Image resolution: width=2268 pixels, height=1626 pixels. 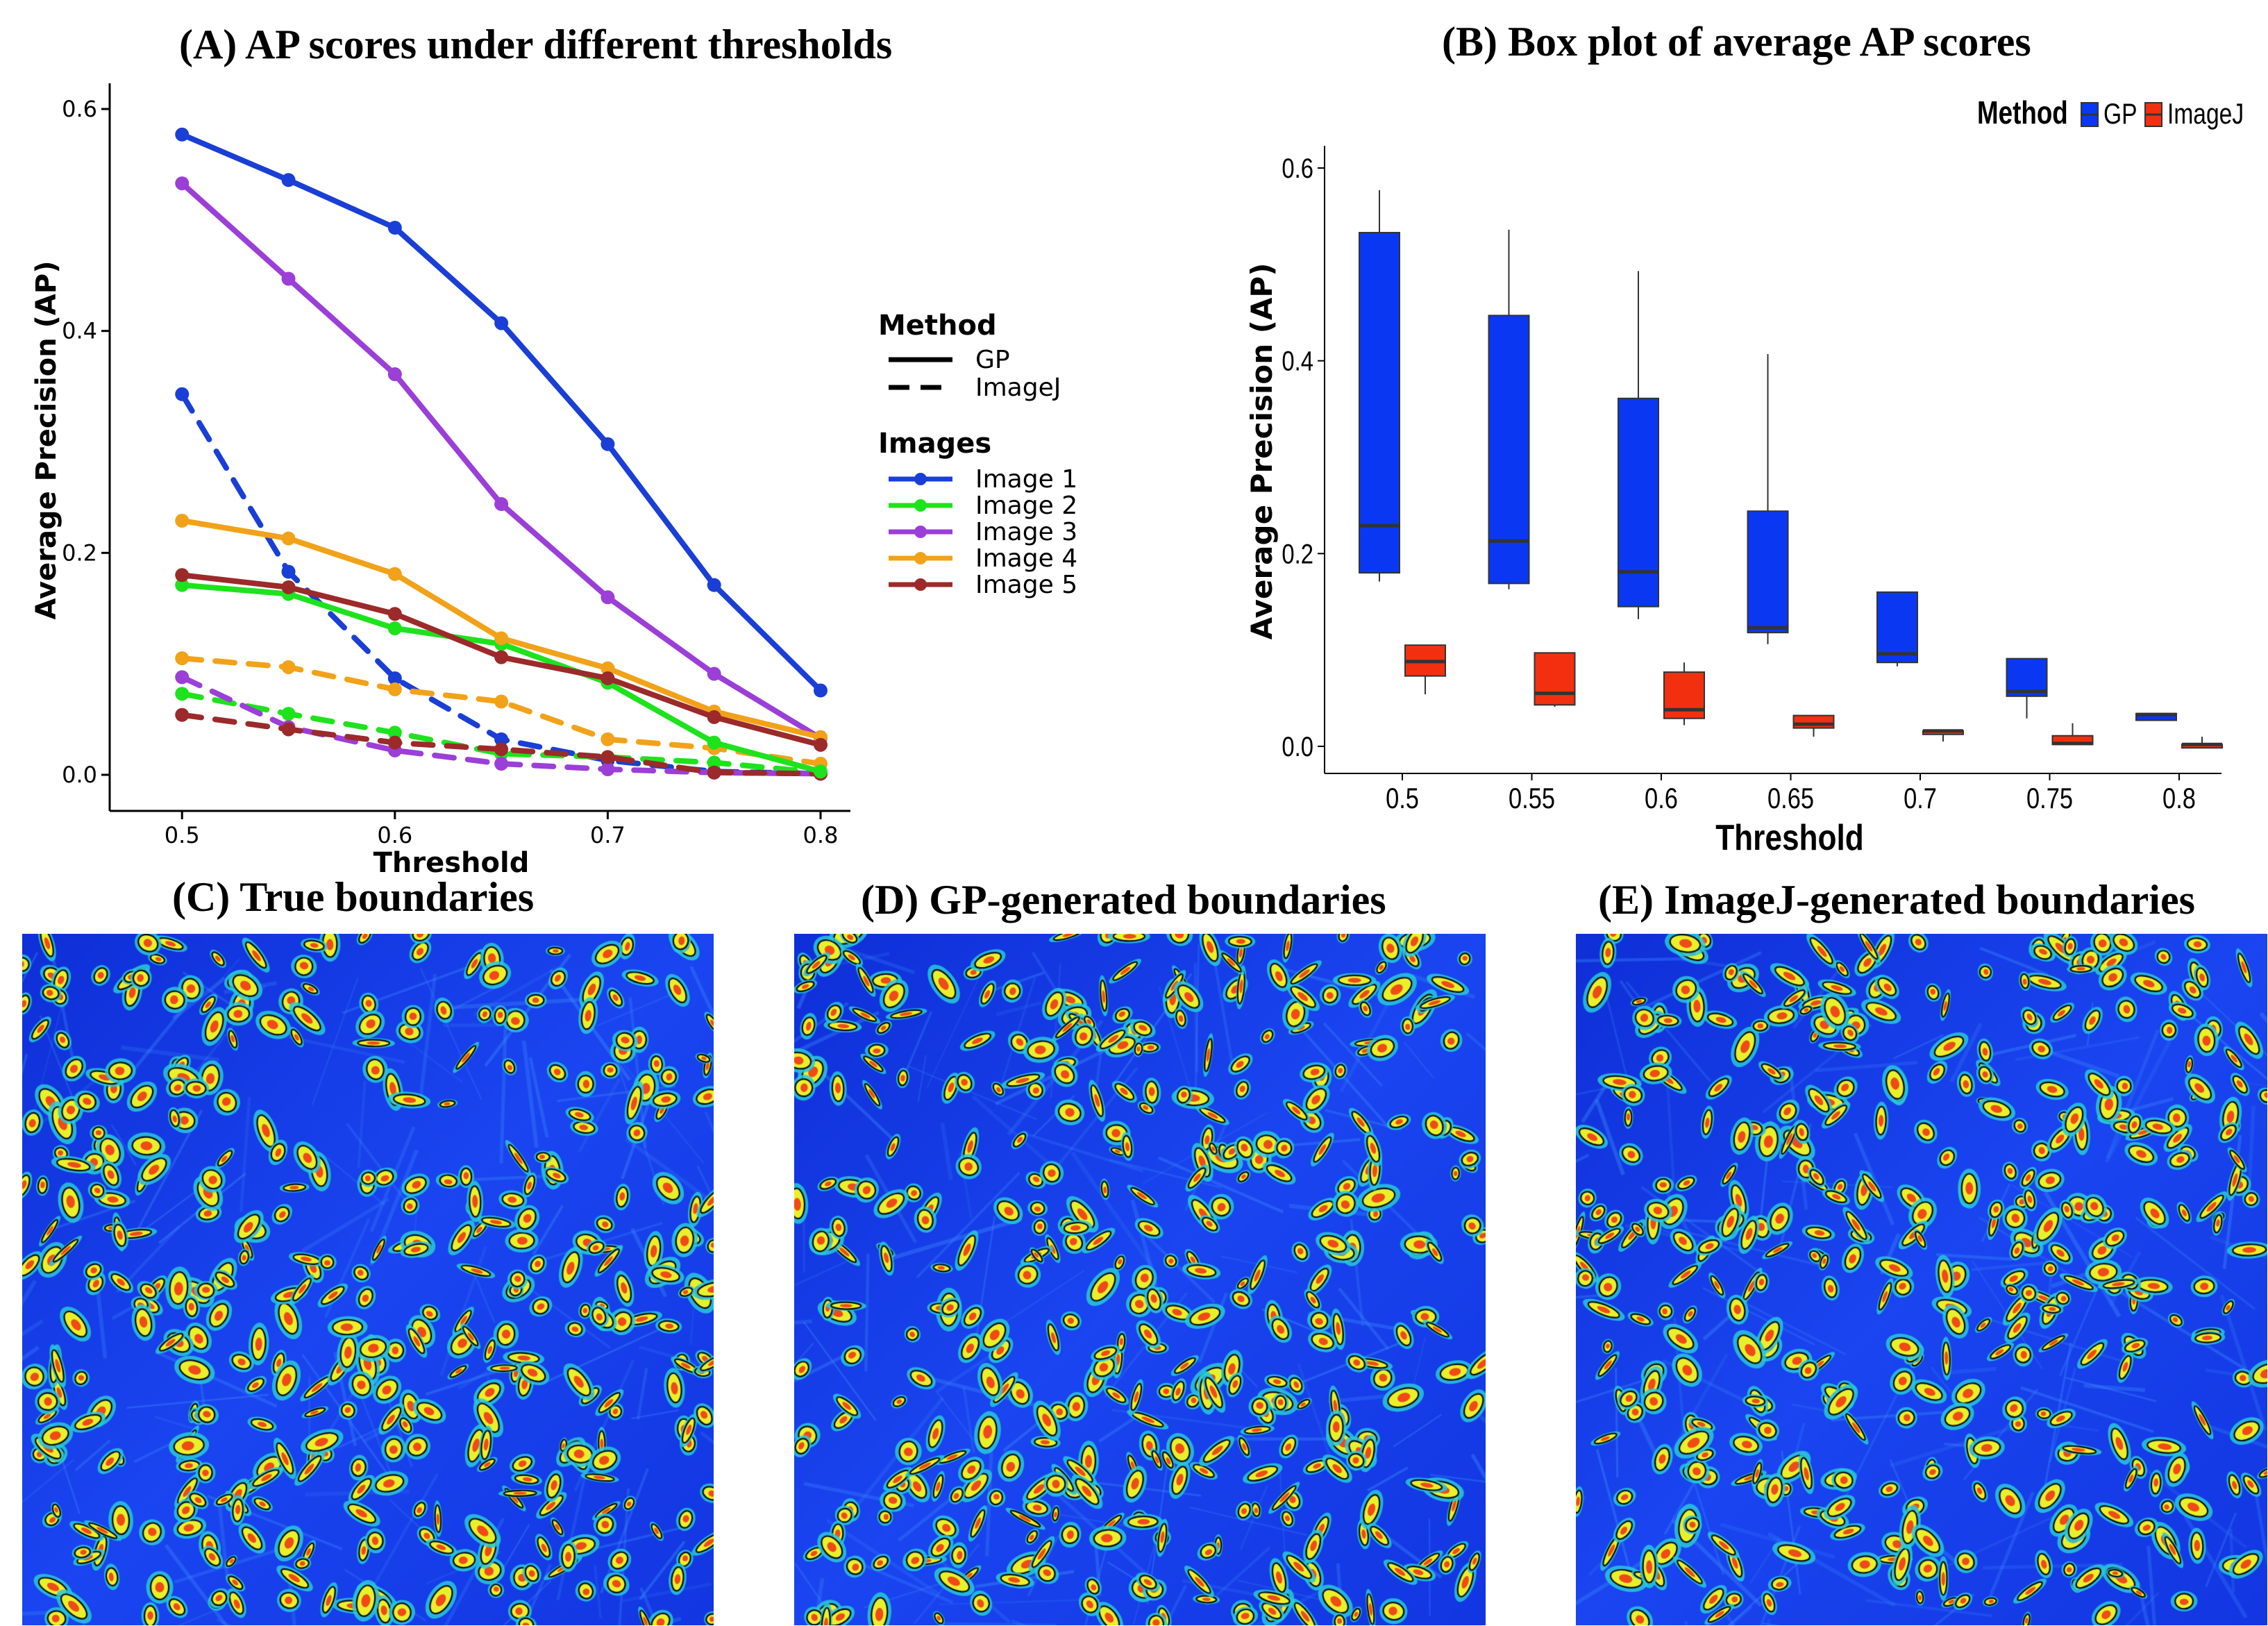 What do you see at coordinates (938, 326) in the screenshot?
I see `legend-method-title: Method` at bounding box center [938, 326].